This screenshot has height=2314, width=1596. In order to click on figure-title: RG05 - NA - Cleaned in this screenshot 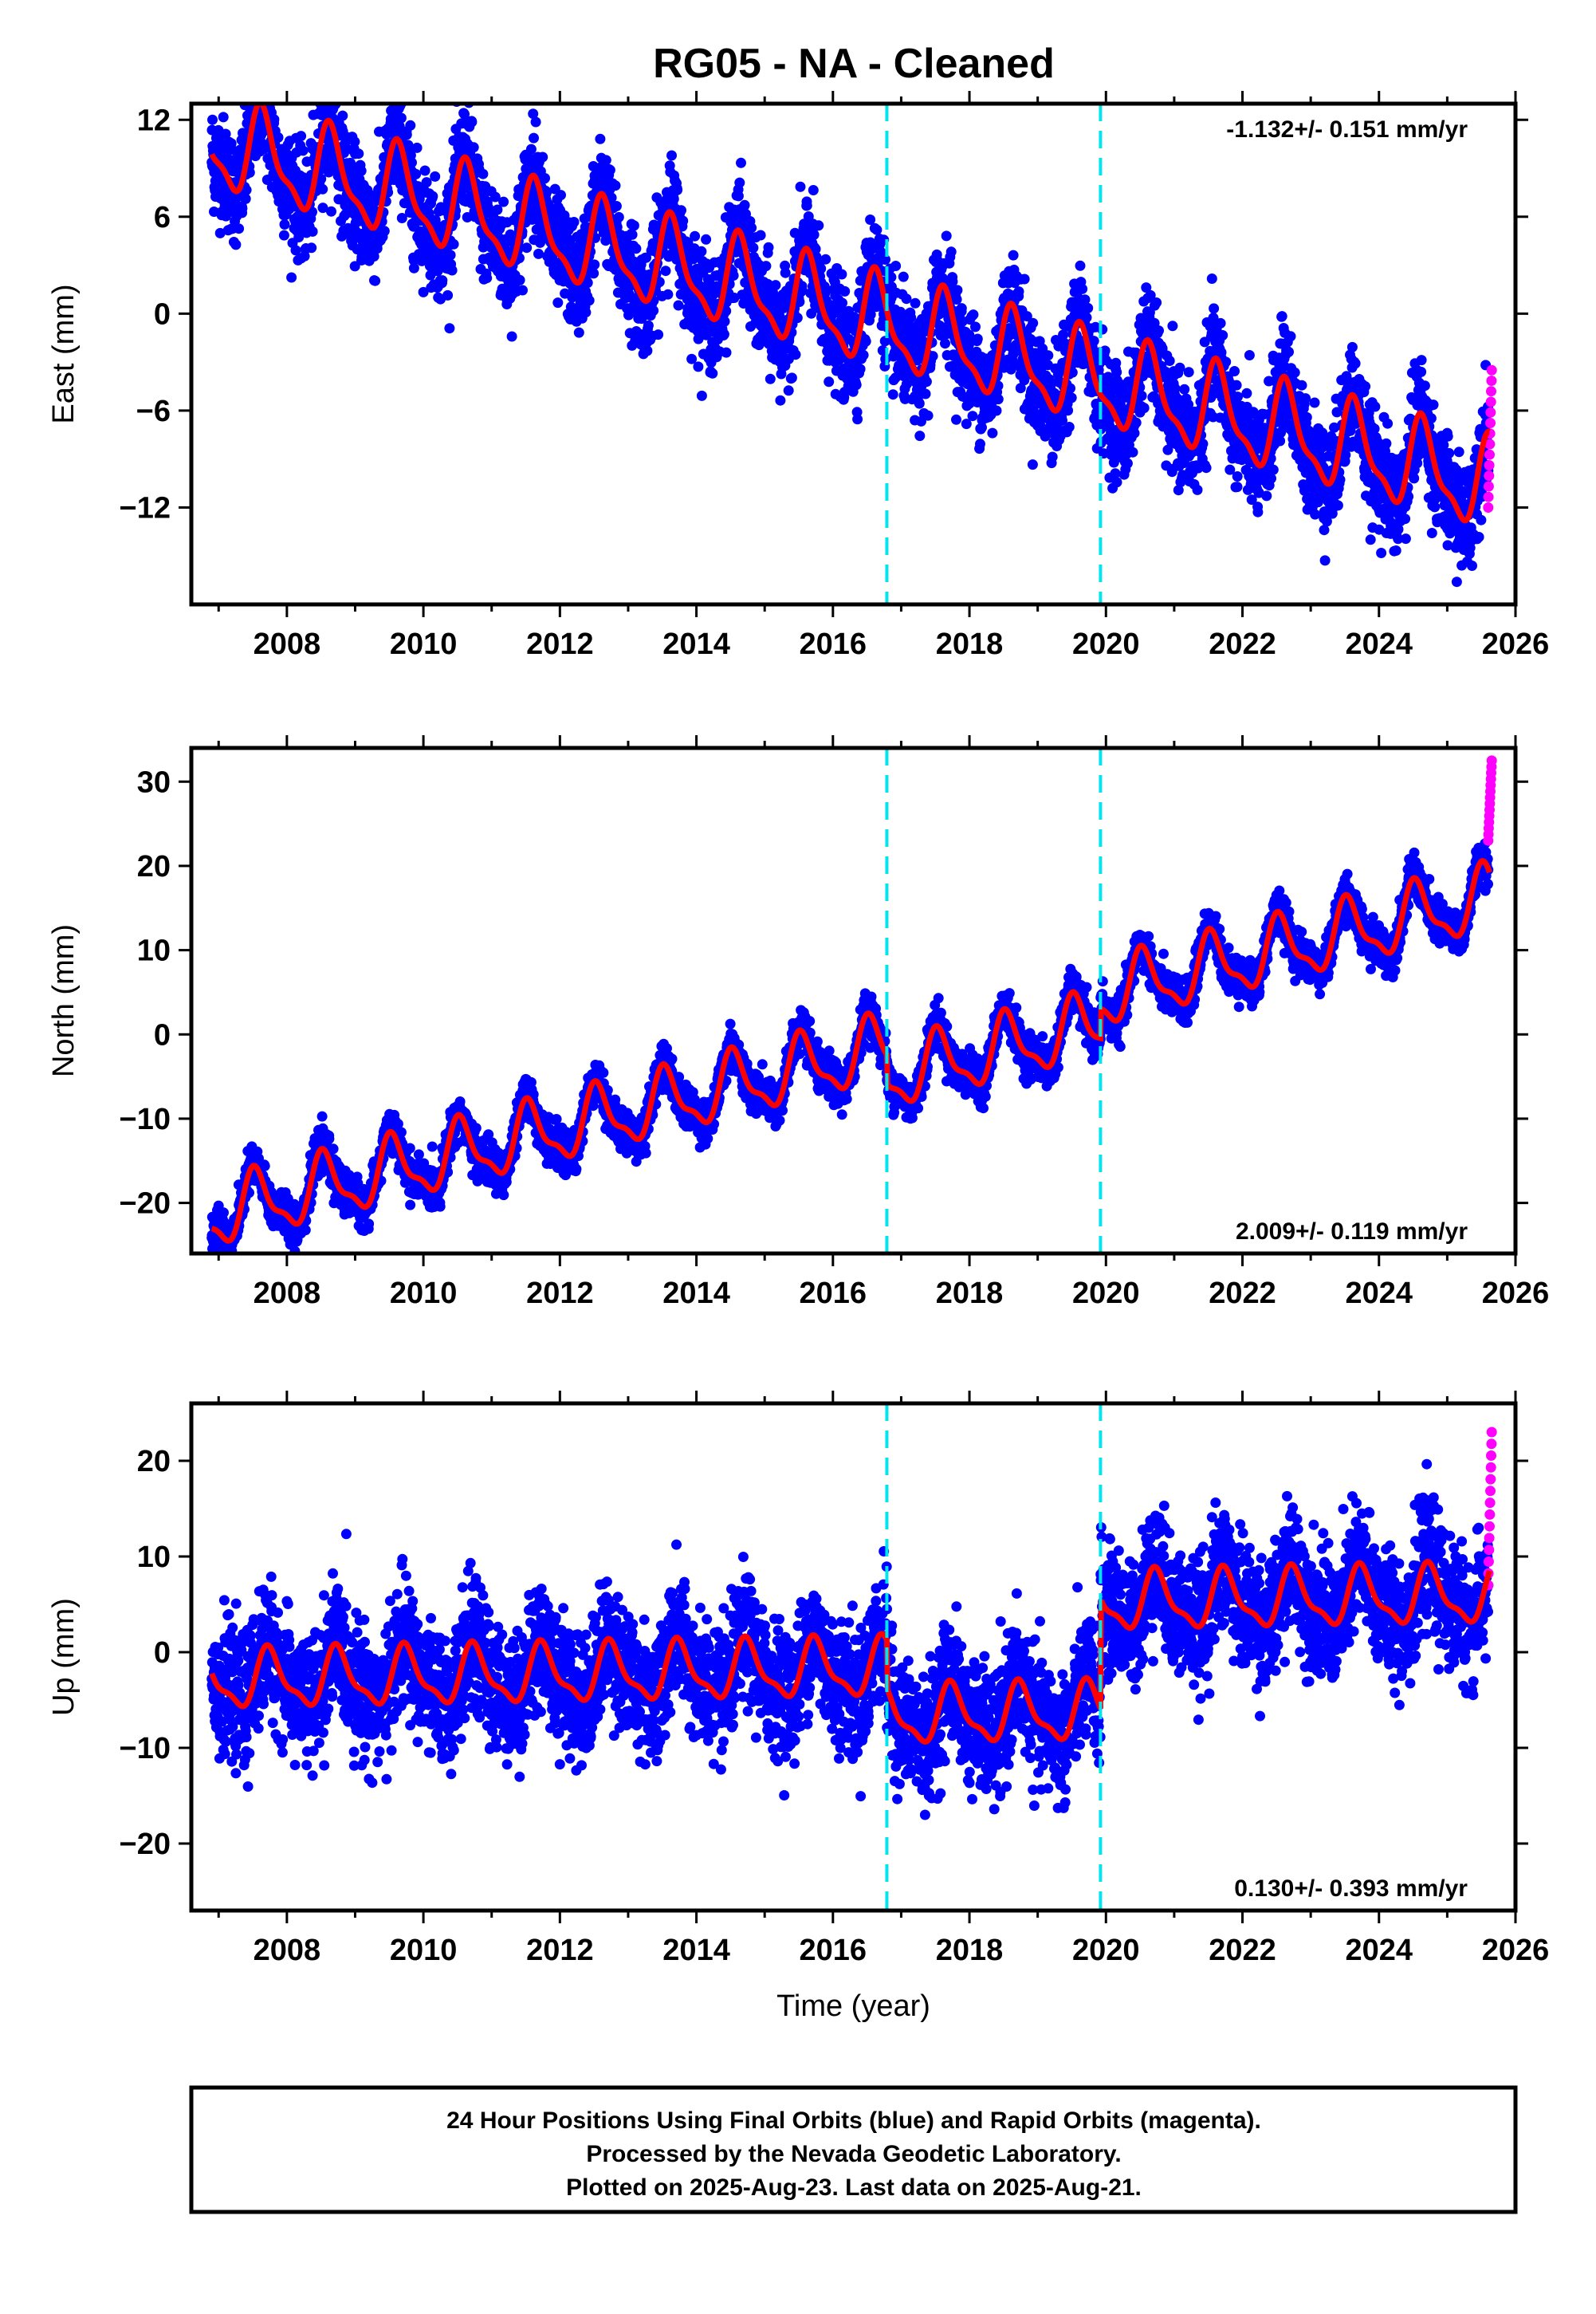, I will do `click(854, 64)`.